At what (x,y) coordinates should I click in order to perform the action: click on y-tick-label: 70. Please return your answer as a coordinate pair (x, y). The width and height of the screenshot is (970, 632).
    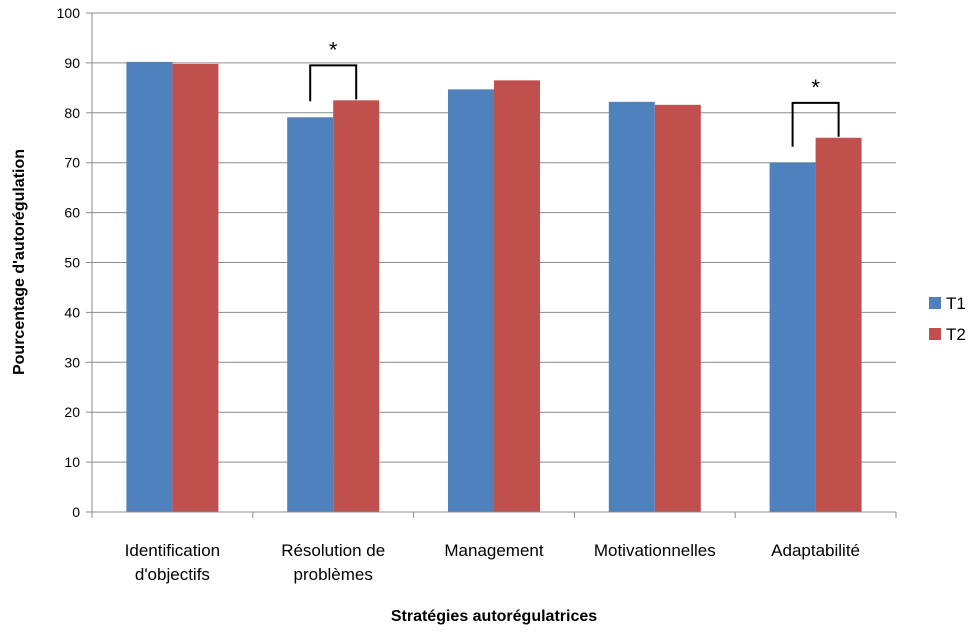
    Looking at the image, I should click on (72, 163).